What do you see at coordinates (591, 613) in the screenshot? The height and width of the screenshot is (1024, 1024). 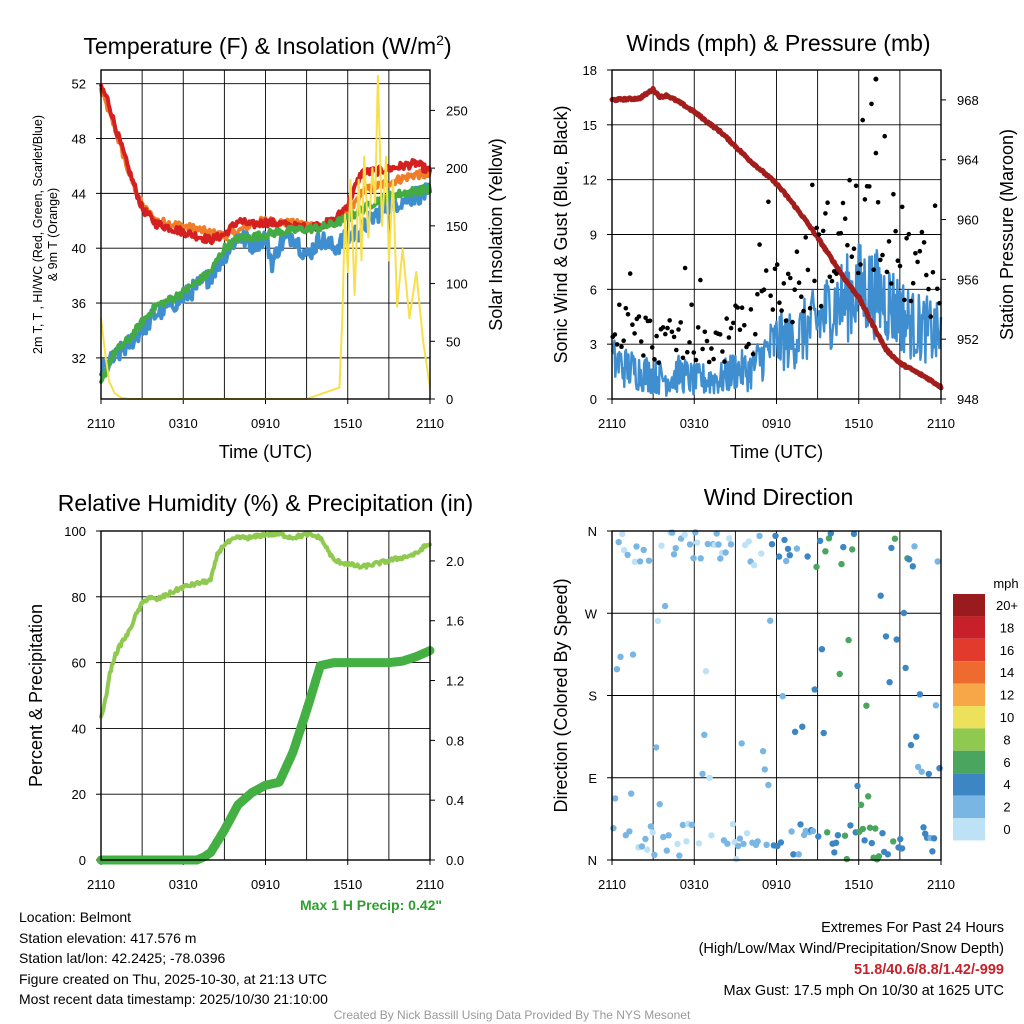 I see `wdir-ytick-W: W` at bounding box center [591, 613].